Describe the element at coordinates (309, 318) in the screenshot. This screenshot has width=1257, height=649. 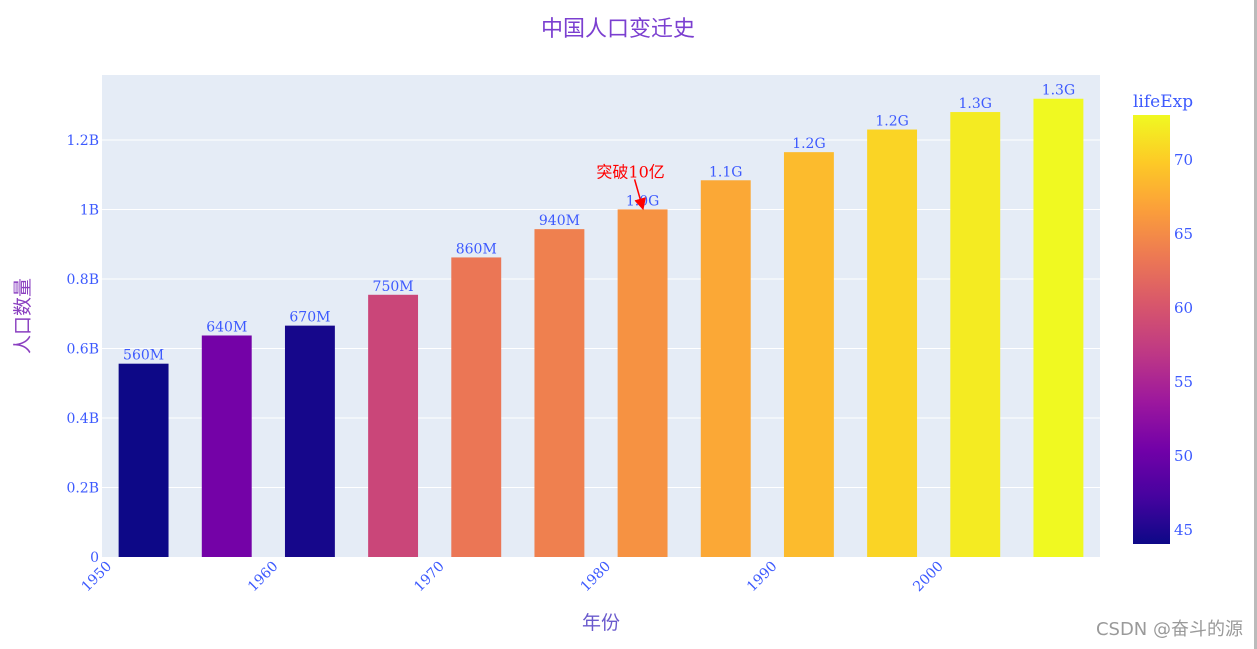
I see `bar-data-label: 670M` at that location.